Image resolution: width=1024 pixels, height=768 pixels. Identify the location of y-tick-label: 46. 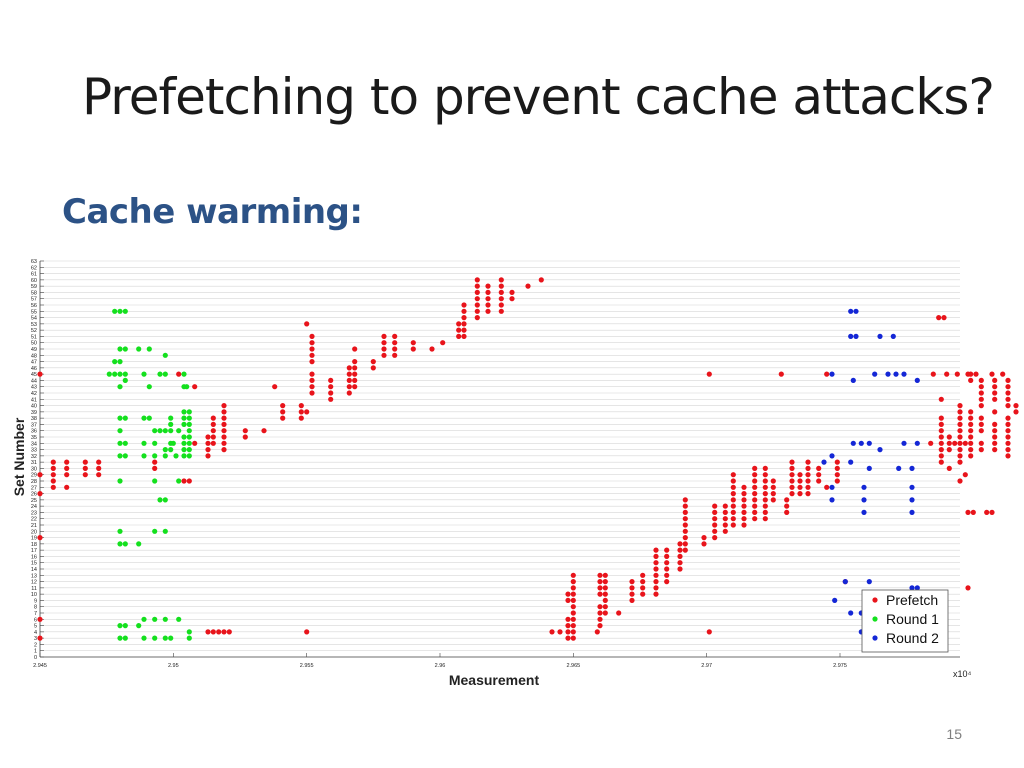
(34, 369).